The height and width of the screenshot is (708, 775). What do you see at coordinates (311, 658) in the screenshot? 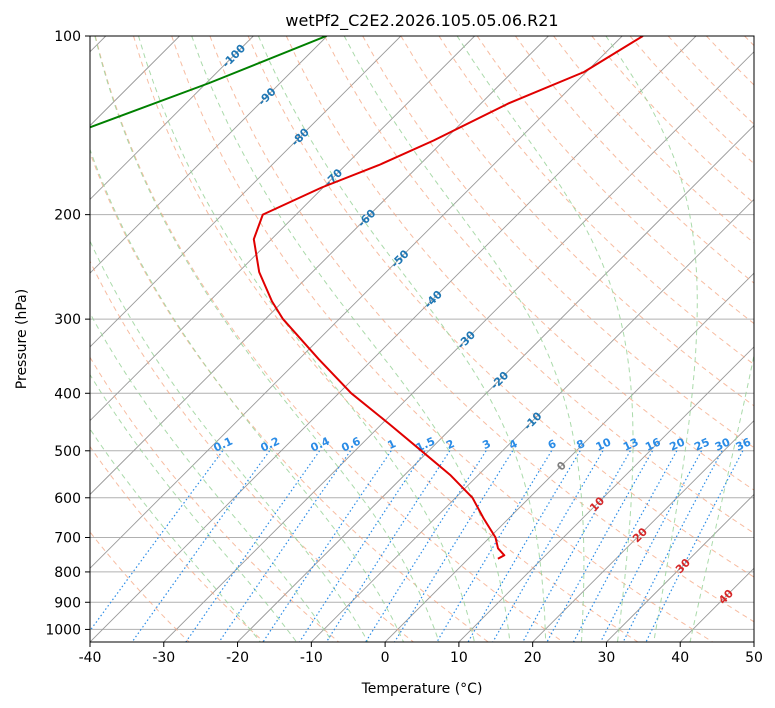
I see `x-tick-label: -10` at bounding box center [311, 658].